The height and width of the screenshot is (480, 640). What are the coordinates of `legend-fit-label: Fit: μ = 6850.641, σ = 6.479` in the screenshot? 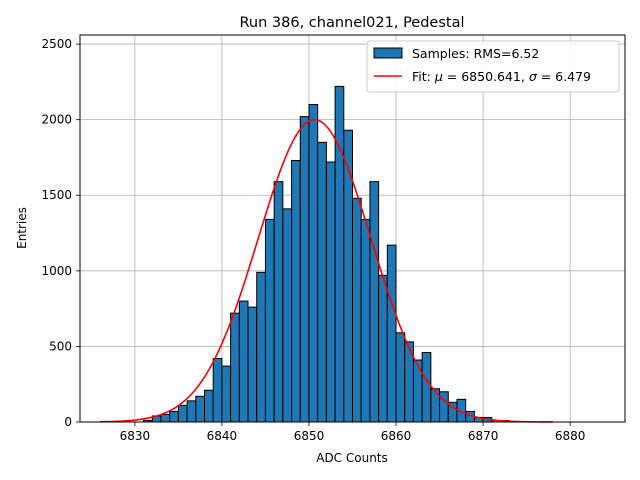 It's located at (501, 76).